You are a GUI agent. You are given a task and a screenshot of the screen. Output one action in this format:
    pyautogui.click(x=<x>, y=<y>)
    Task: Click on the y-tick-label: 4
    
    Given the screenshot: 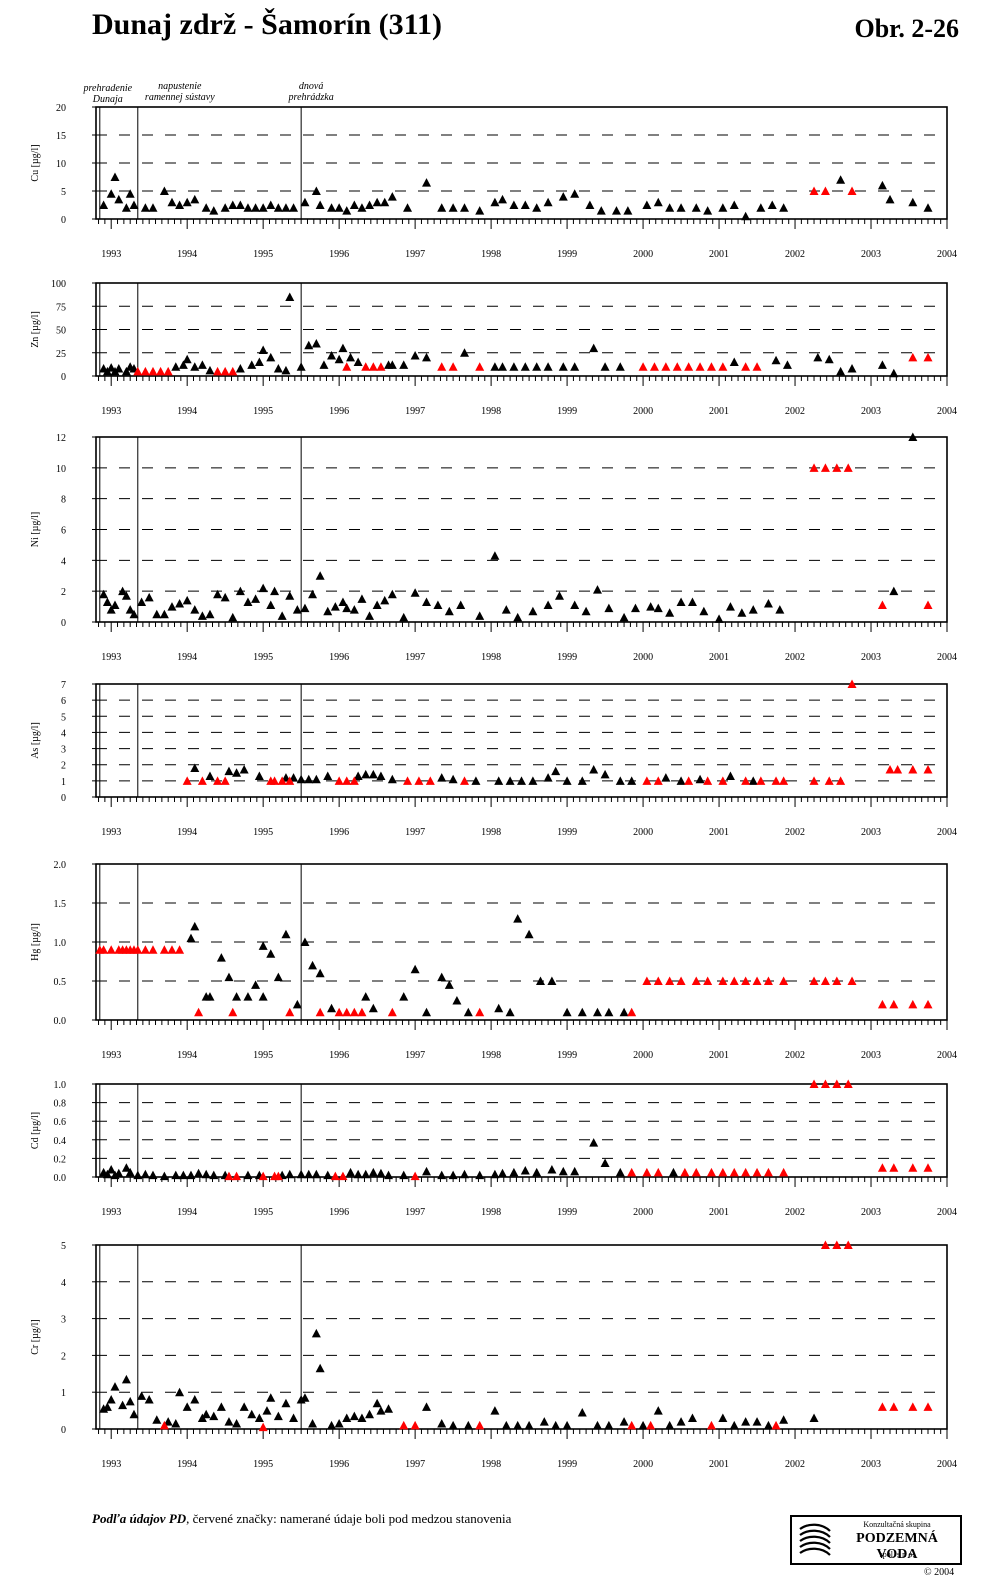 What is the action you would take?
    pyautogui.click(x=63, y=561)
    